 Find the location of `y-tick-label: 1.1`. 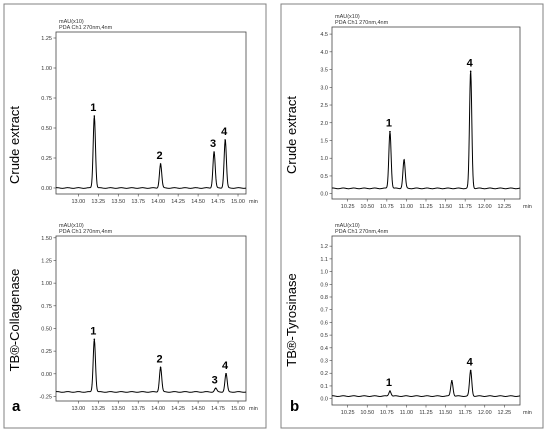

y-tick-label: 1.1 is located at coordinates (324, 260).